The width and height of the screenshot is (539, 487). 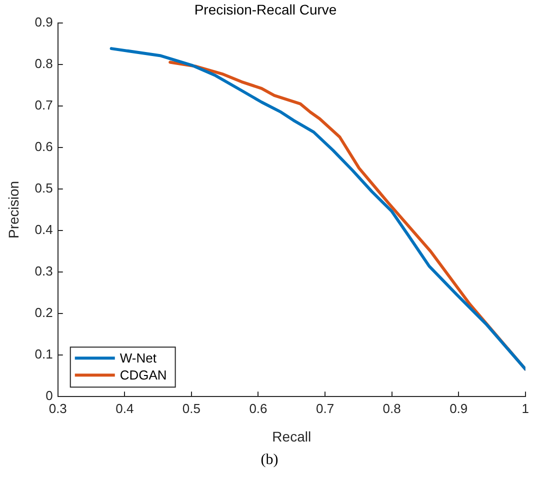 What do you see at coordinates (138, 358) in the screenshot?
I see `legend-label: W-Net` at bounding box center [138, 358].